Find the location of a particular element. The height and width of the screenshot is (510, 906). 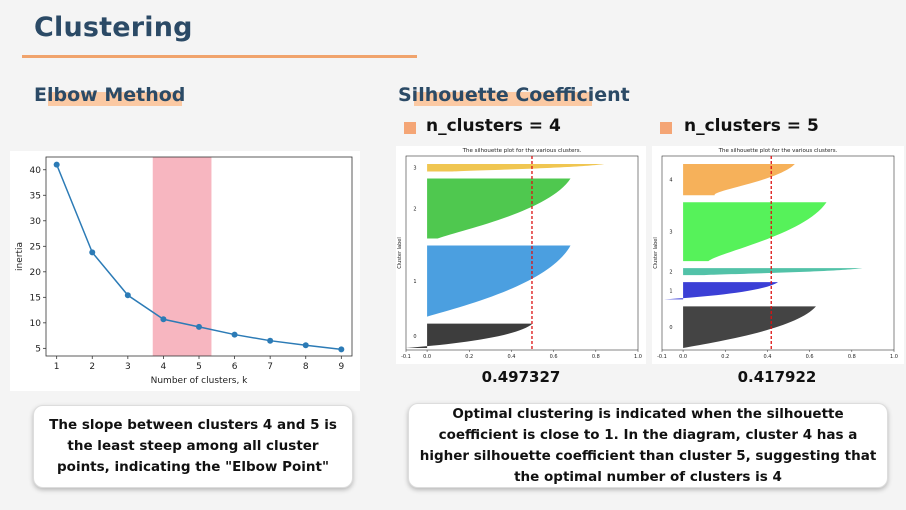

sil5-cluster-2-shape is located at coordinates (773, 272).